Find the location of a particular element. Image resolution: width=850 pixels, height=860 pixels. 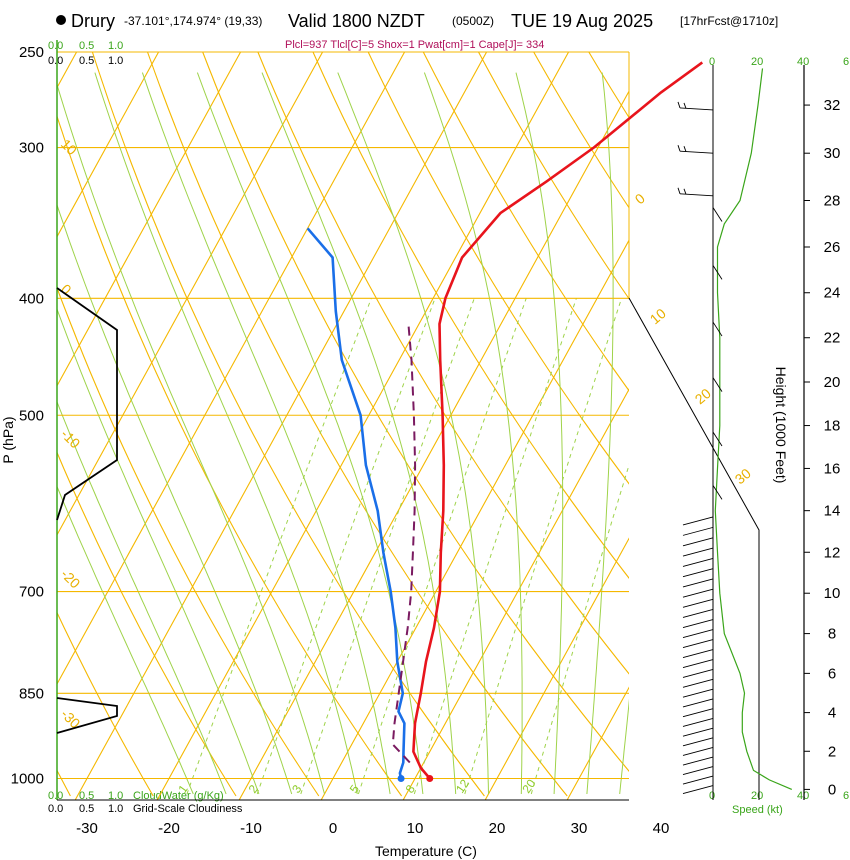

temp-tick-label: -30 is located at coordinates (87, 828).